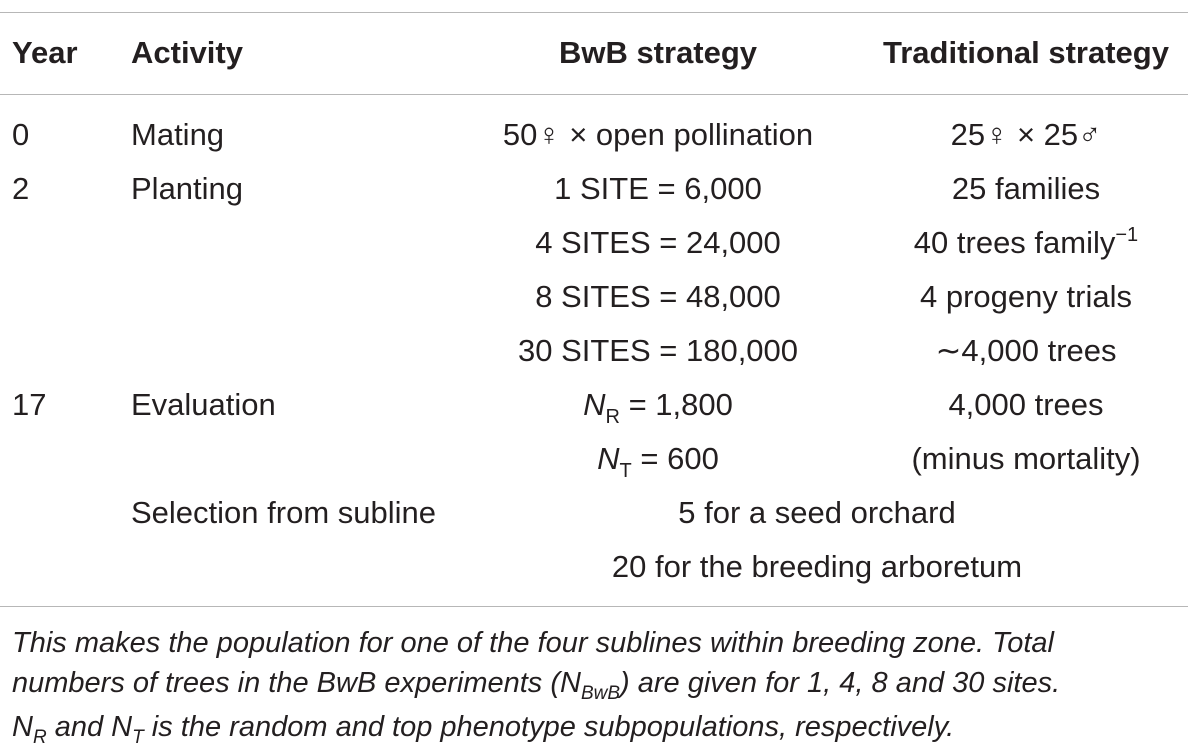 The image size is (1200, 755). What do you see at coordinates (21, 134) in the screenshot?
I see `row-0-year: 0` at bounding box center [21, 134].